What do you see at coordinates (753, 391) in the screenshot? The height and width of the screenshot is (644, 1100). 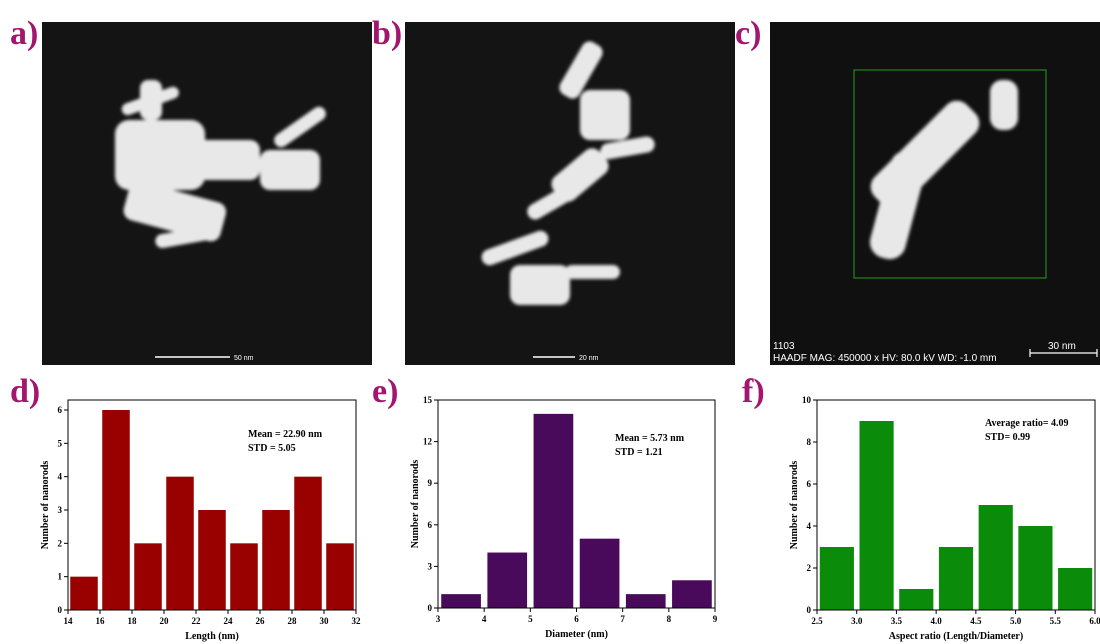 I see `panel-label: f)` at bounding box center [753, 391].